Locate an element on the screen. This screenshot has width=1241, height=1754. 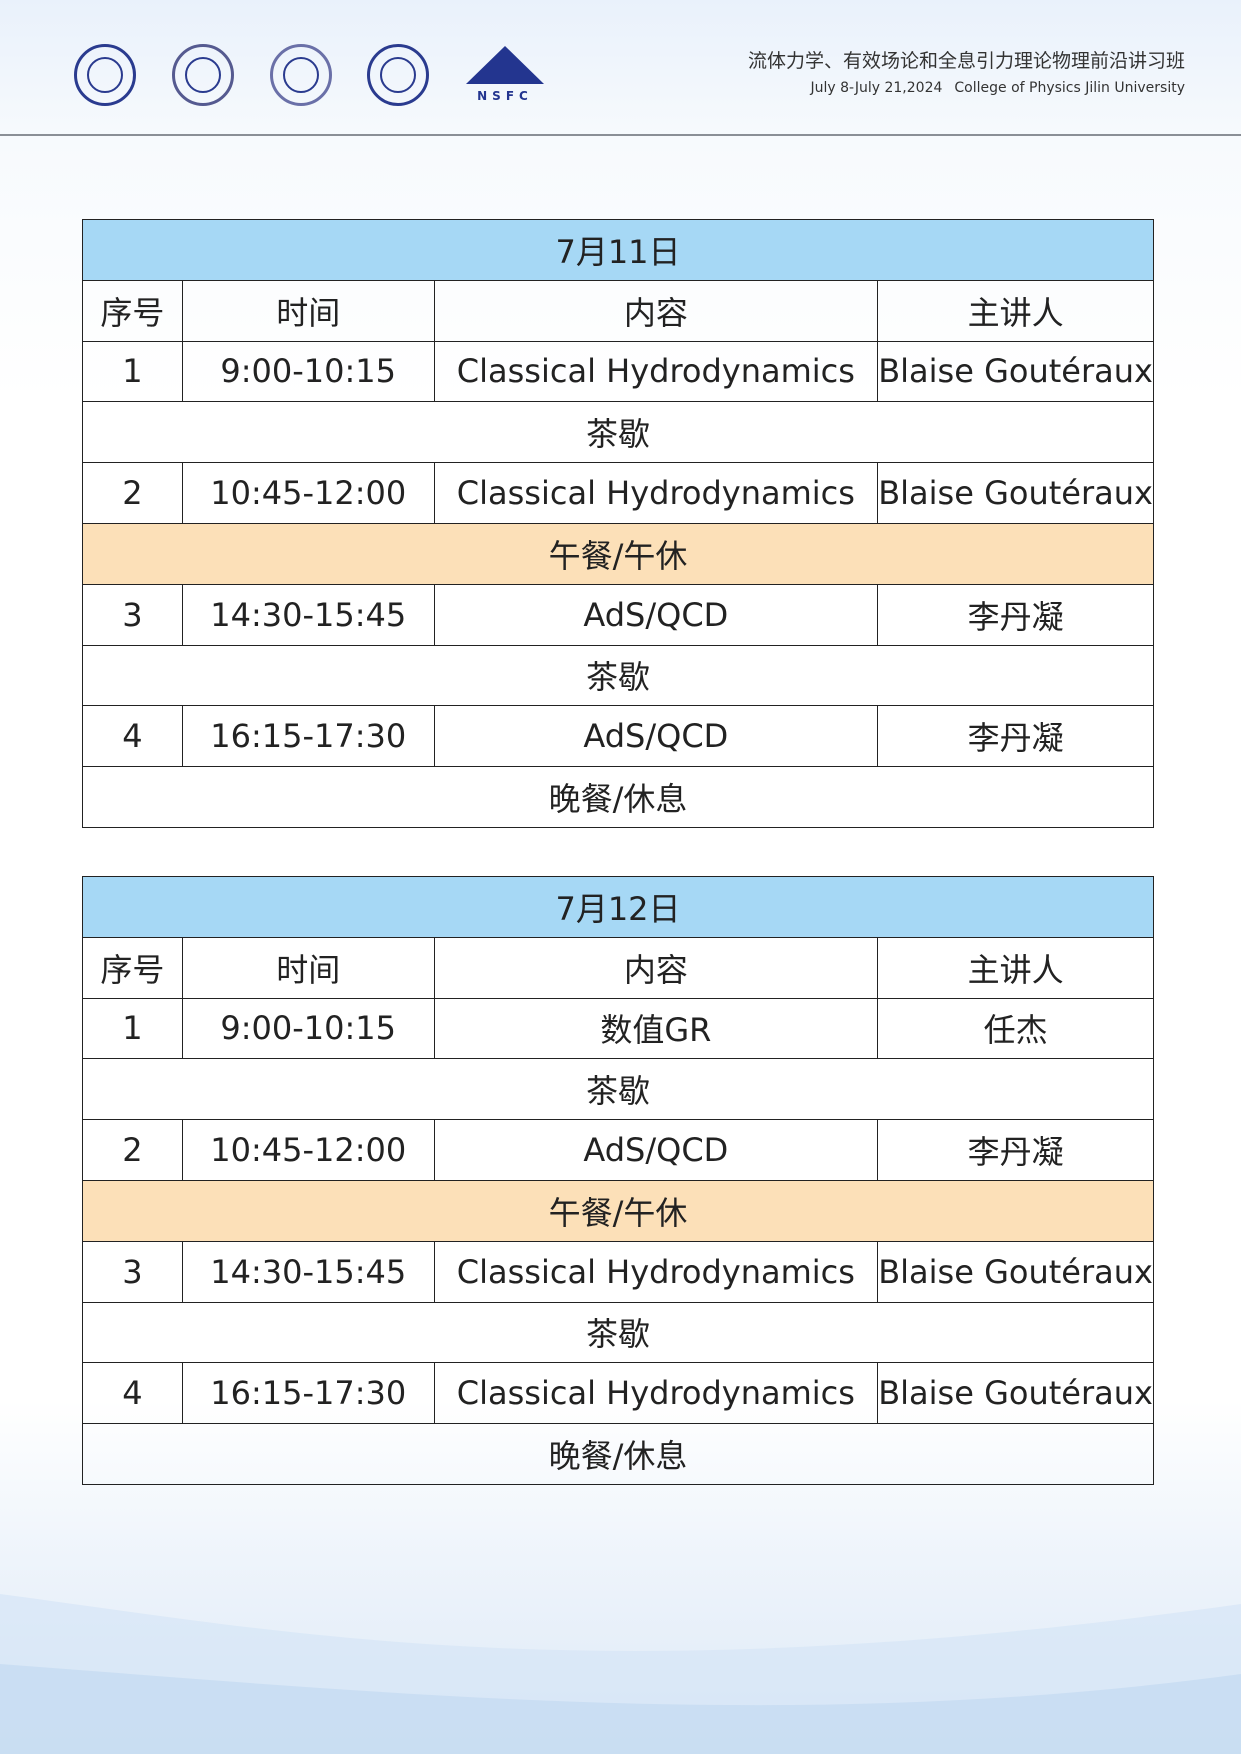
session-speaker: 任杰 is located at coordinates (1015, 1028).